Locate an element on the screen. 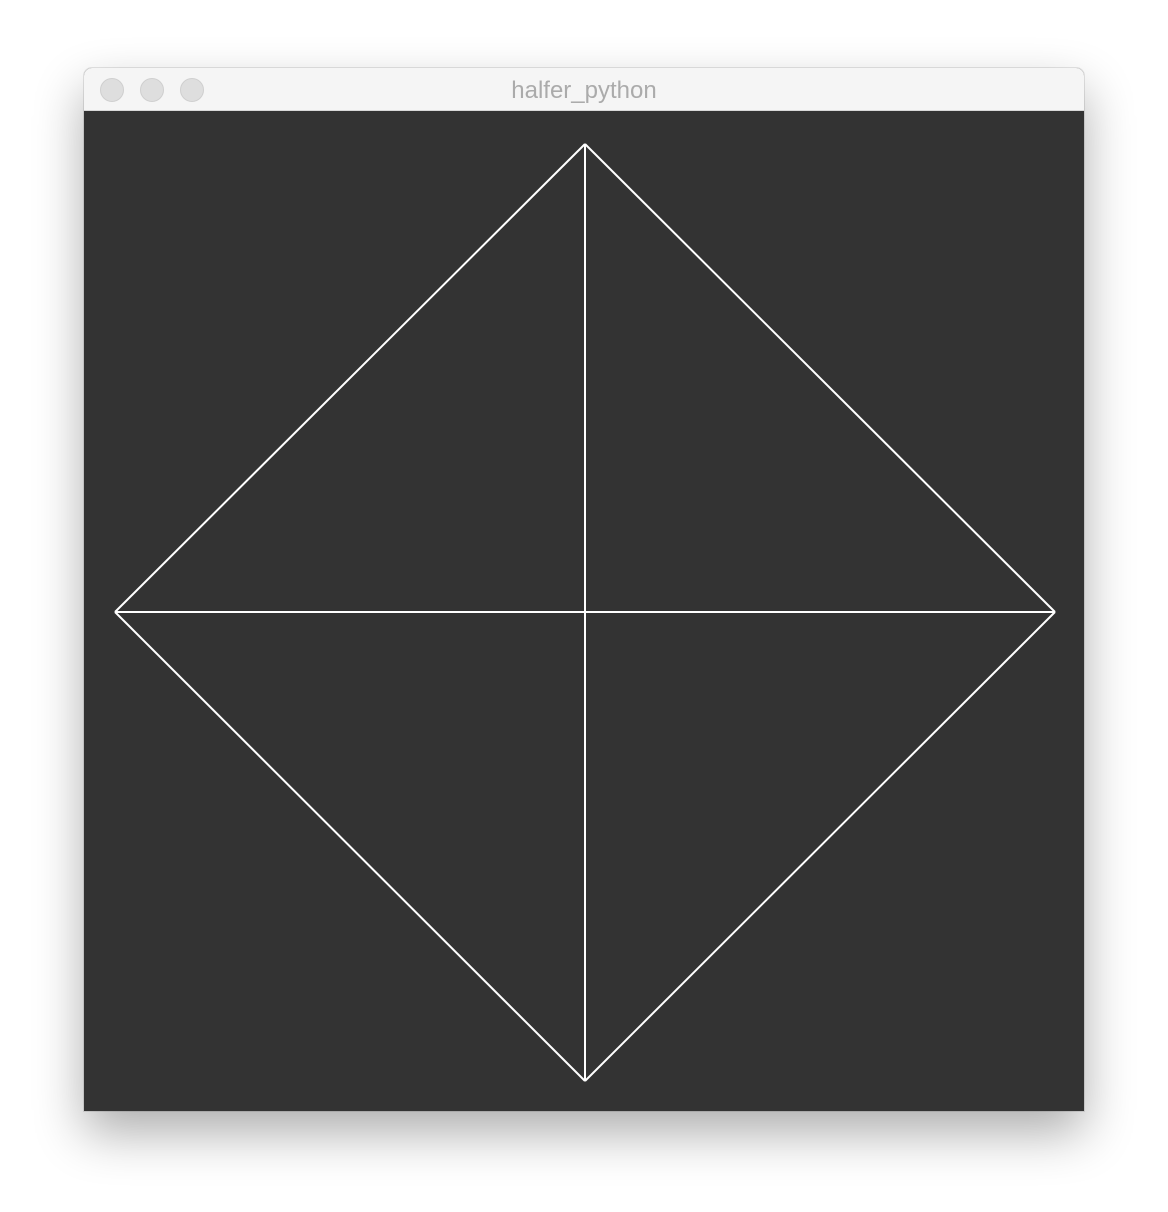 Image resolution: width=1168 pixels, height=1212 pixels. window-title: halfer_python is located at coordinates (584, 90).